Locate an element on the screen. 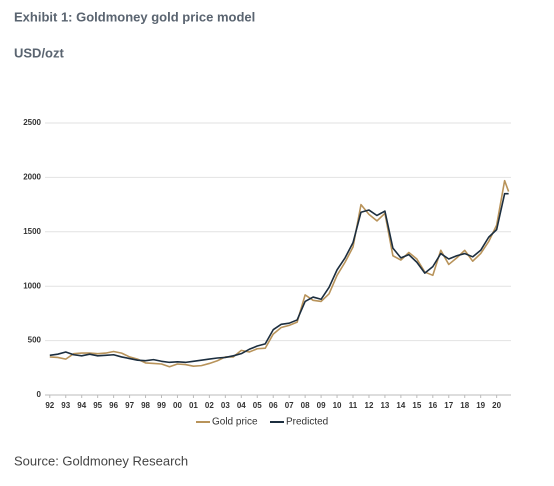  x-tick-label: 99 is located at coordinates (161, 405).